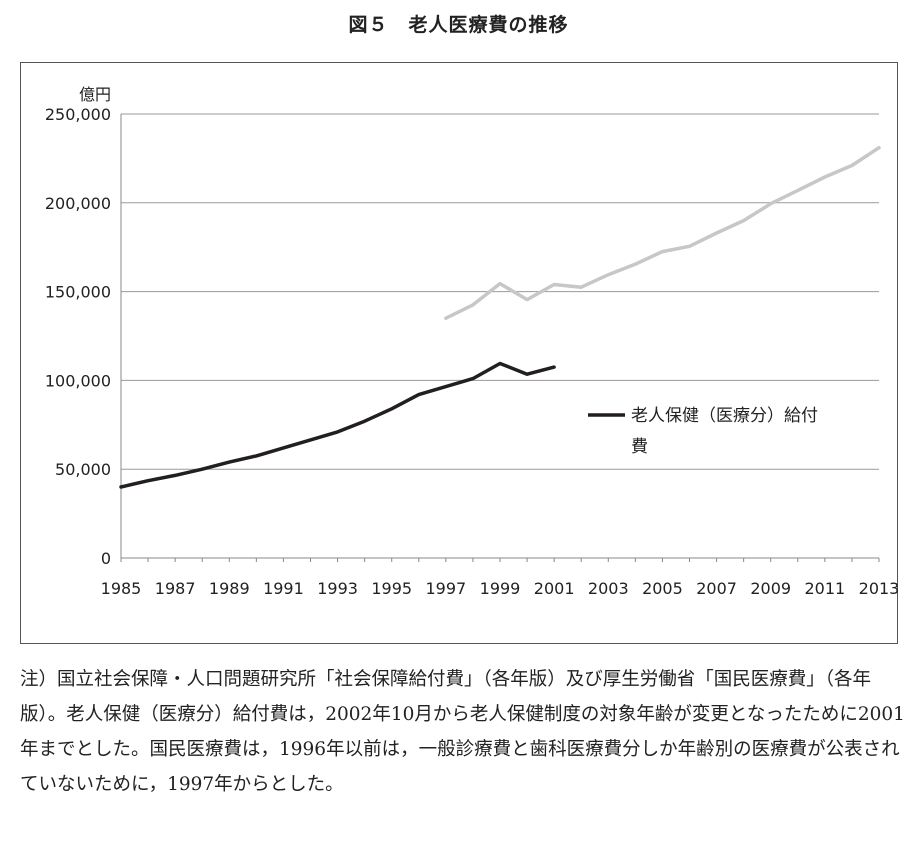 This screenshot has height=852, width=917. Describe the element at coordinates (608, 588) in the screenshot. I see `x-tick-label: 2003` at that location.